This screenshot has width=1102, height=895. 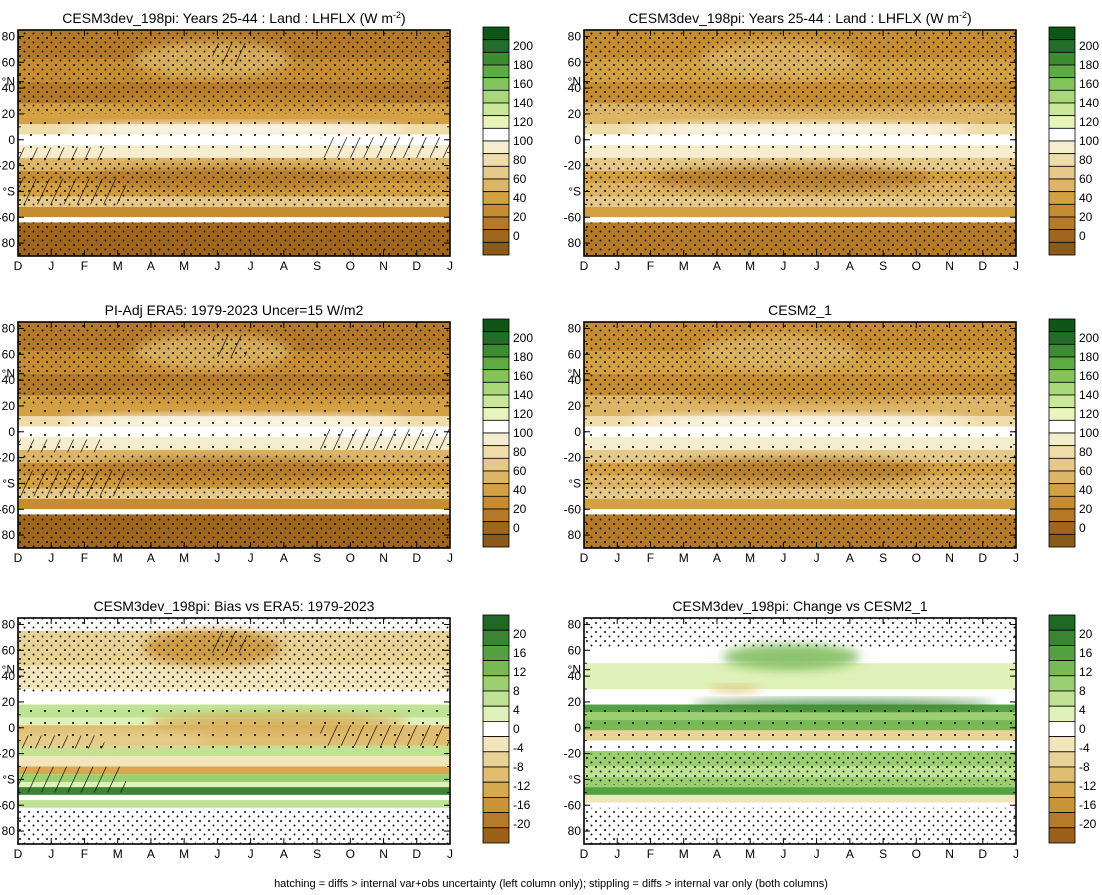 What do you see at coordinates (403, 18) in the screenshot?
I see `panel-title-end: )` at bounding box center [403, 18].